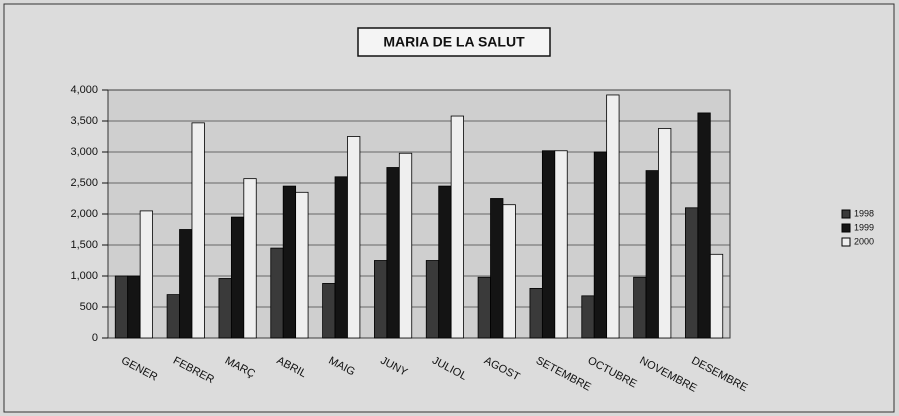  What do you see at coordinates (864, 213) in the screenshot?
I see `legend-label: 1998` at bounding box center [864, 213].